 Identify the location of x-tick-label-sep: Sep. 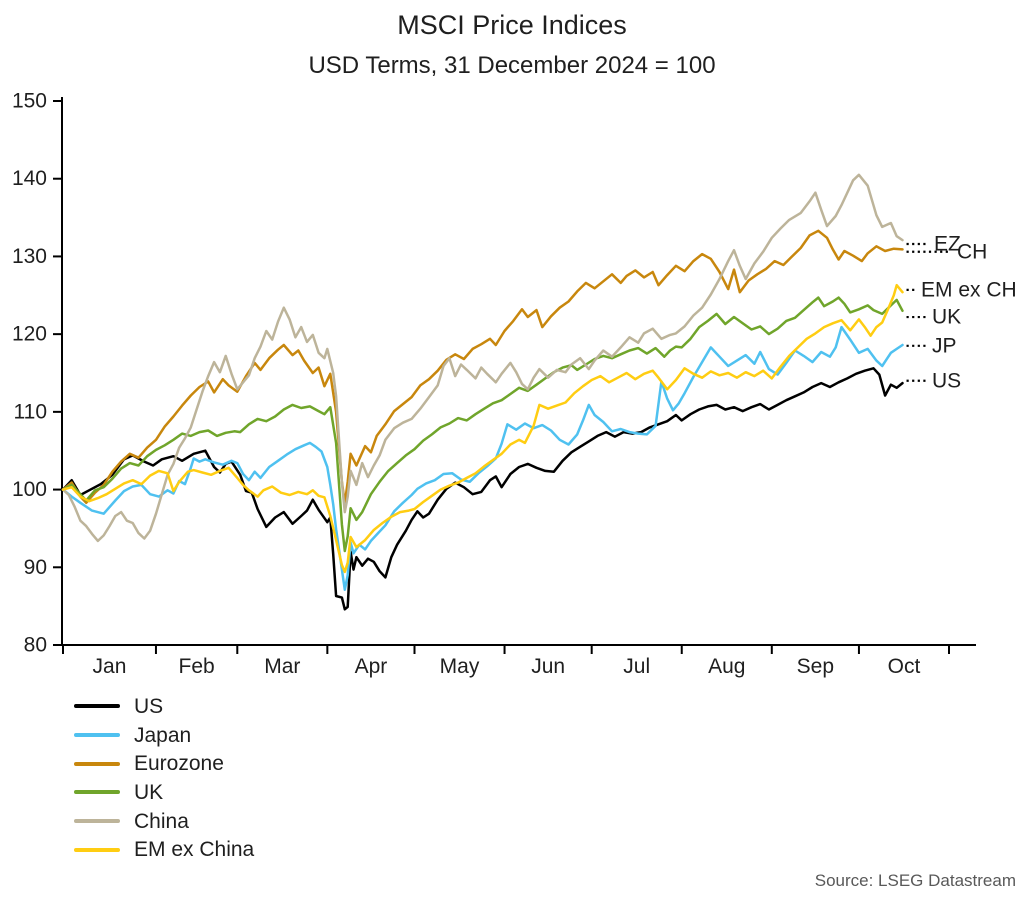
(815, 666).